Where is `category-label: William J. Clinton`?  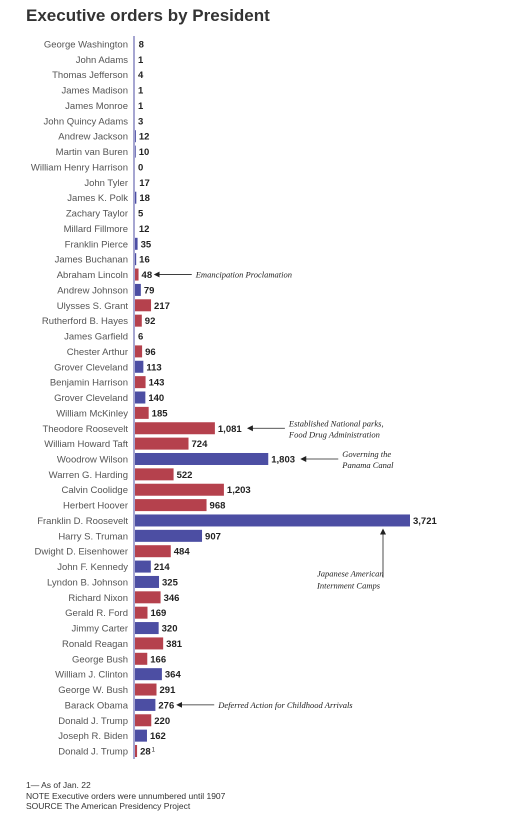
category-label: William J. Clinton is located at coordinates (91, 675).